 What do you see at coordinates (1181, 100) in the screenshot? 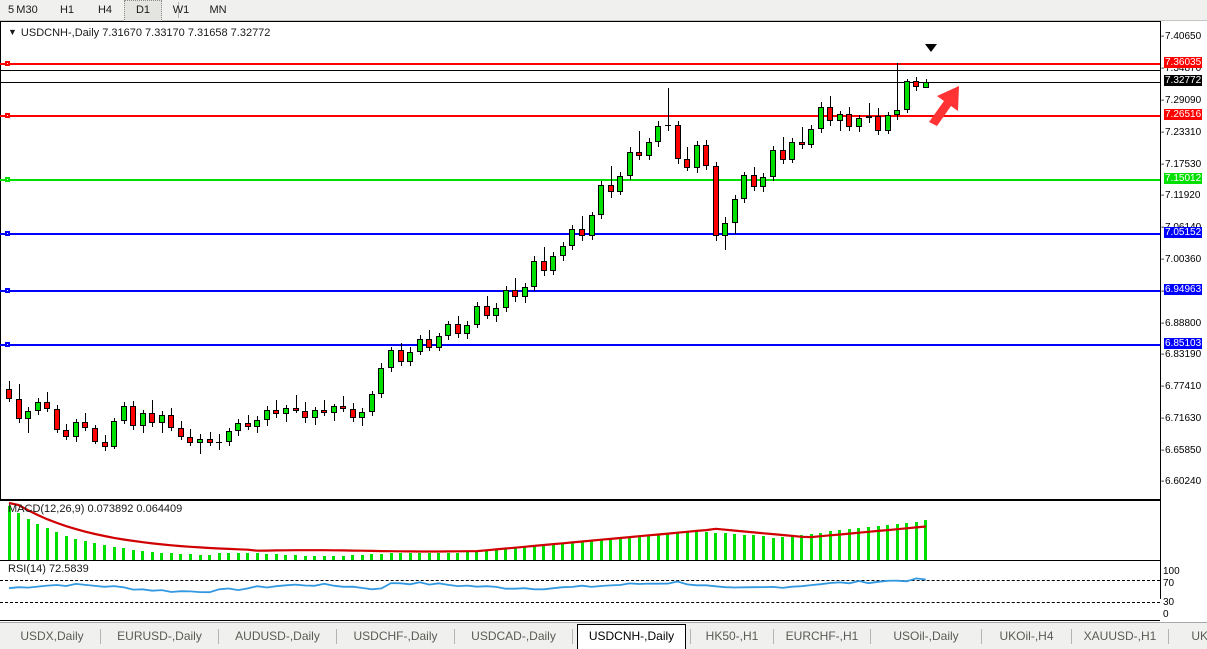
I see `price-tick: -7.29090` at bounding box center [1181, 100].